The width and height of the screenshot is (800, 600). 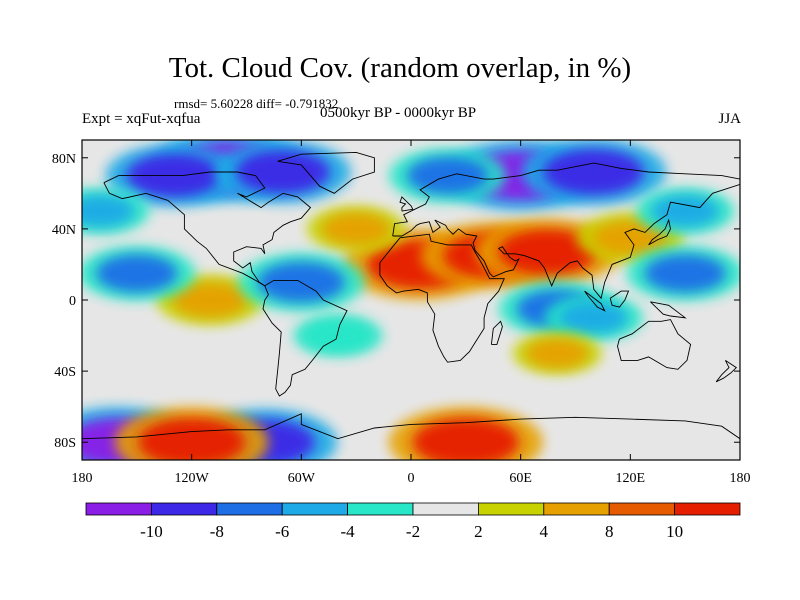 I want to click on colorbar-label: 2, so click(x=478, y=531).